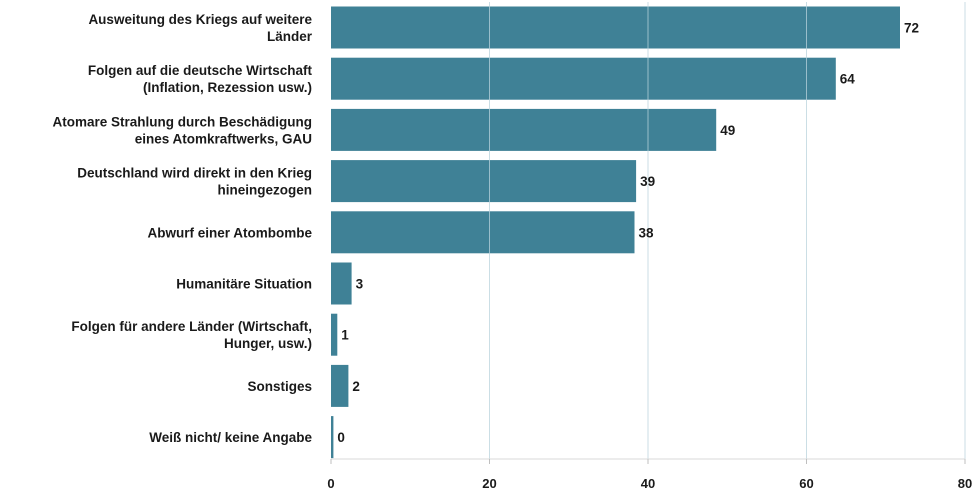 This screenshot has width=975, height=494. I want to click on data-label: 0, so click(341, 437).